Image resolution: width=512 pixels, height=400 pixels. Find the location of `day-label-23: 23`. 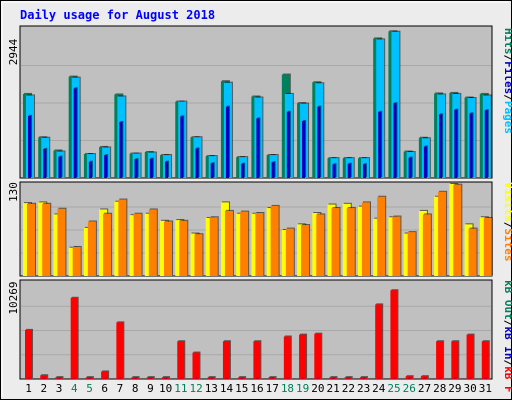

day-label-23: 23 is located at coordinates (363, 388).